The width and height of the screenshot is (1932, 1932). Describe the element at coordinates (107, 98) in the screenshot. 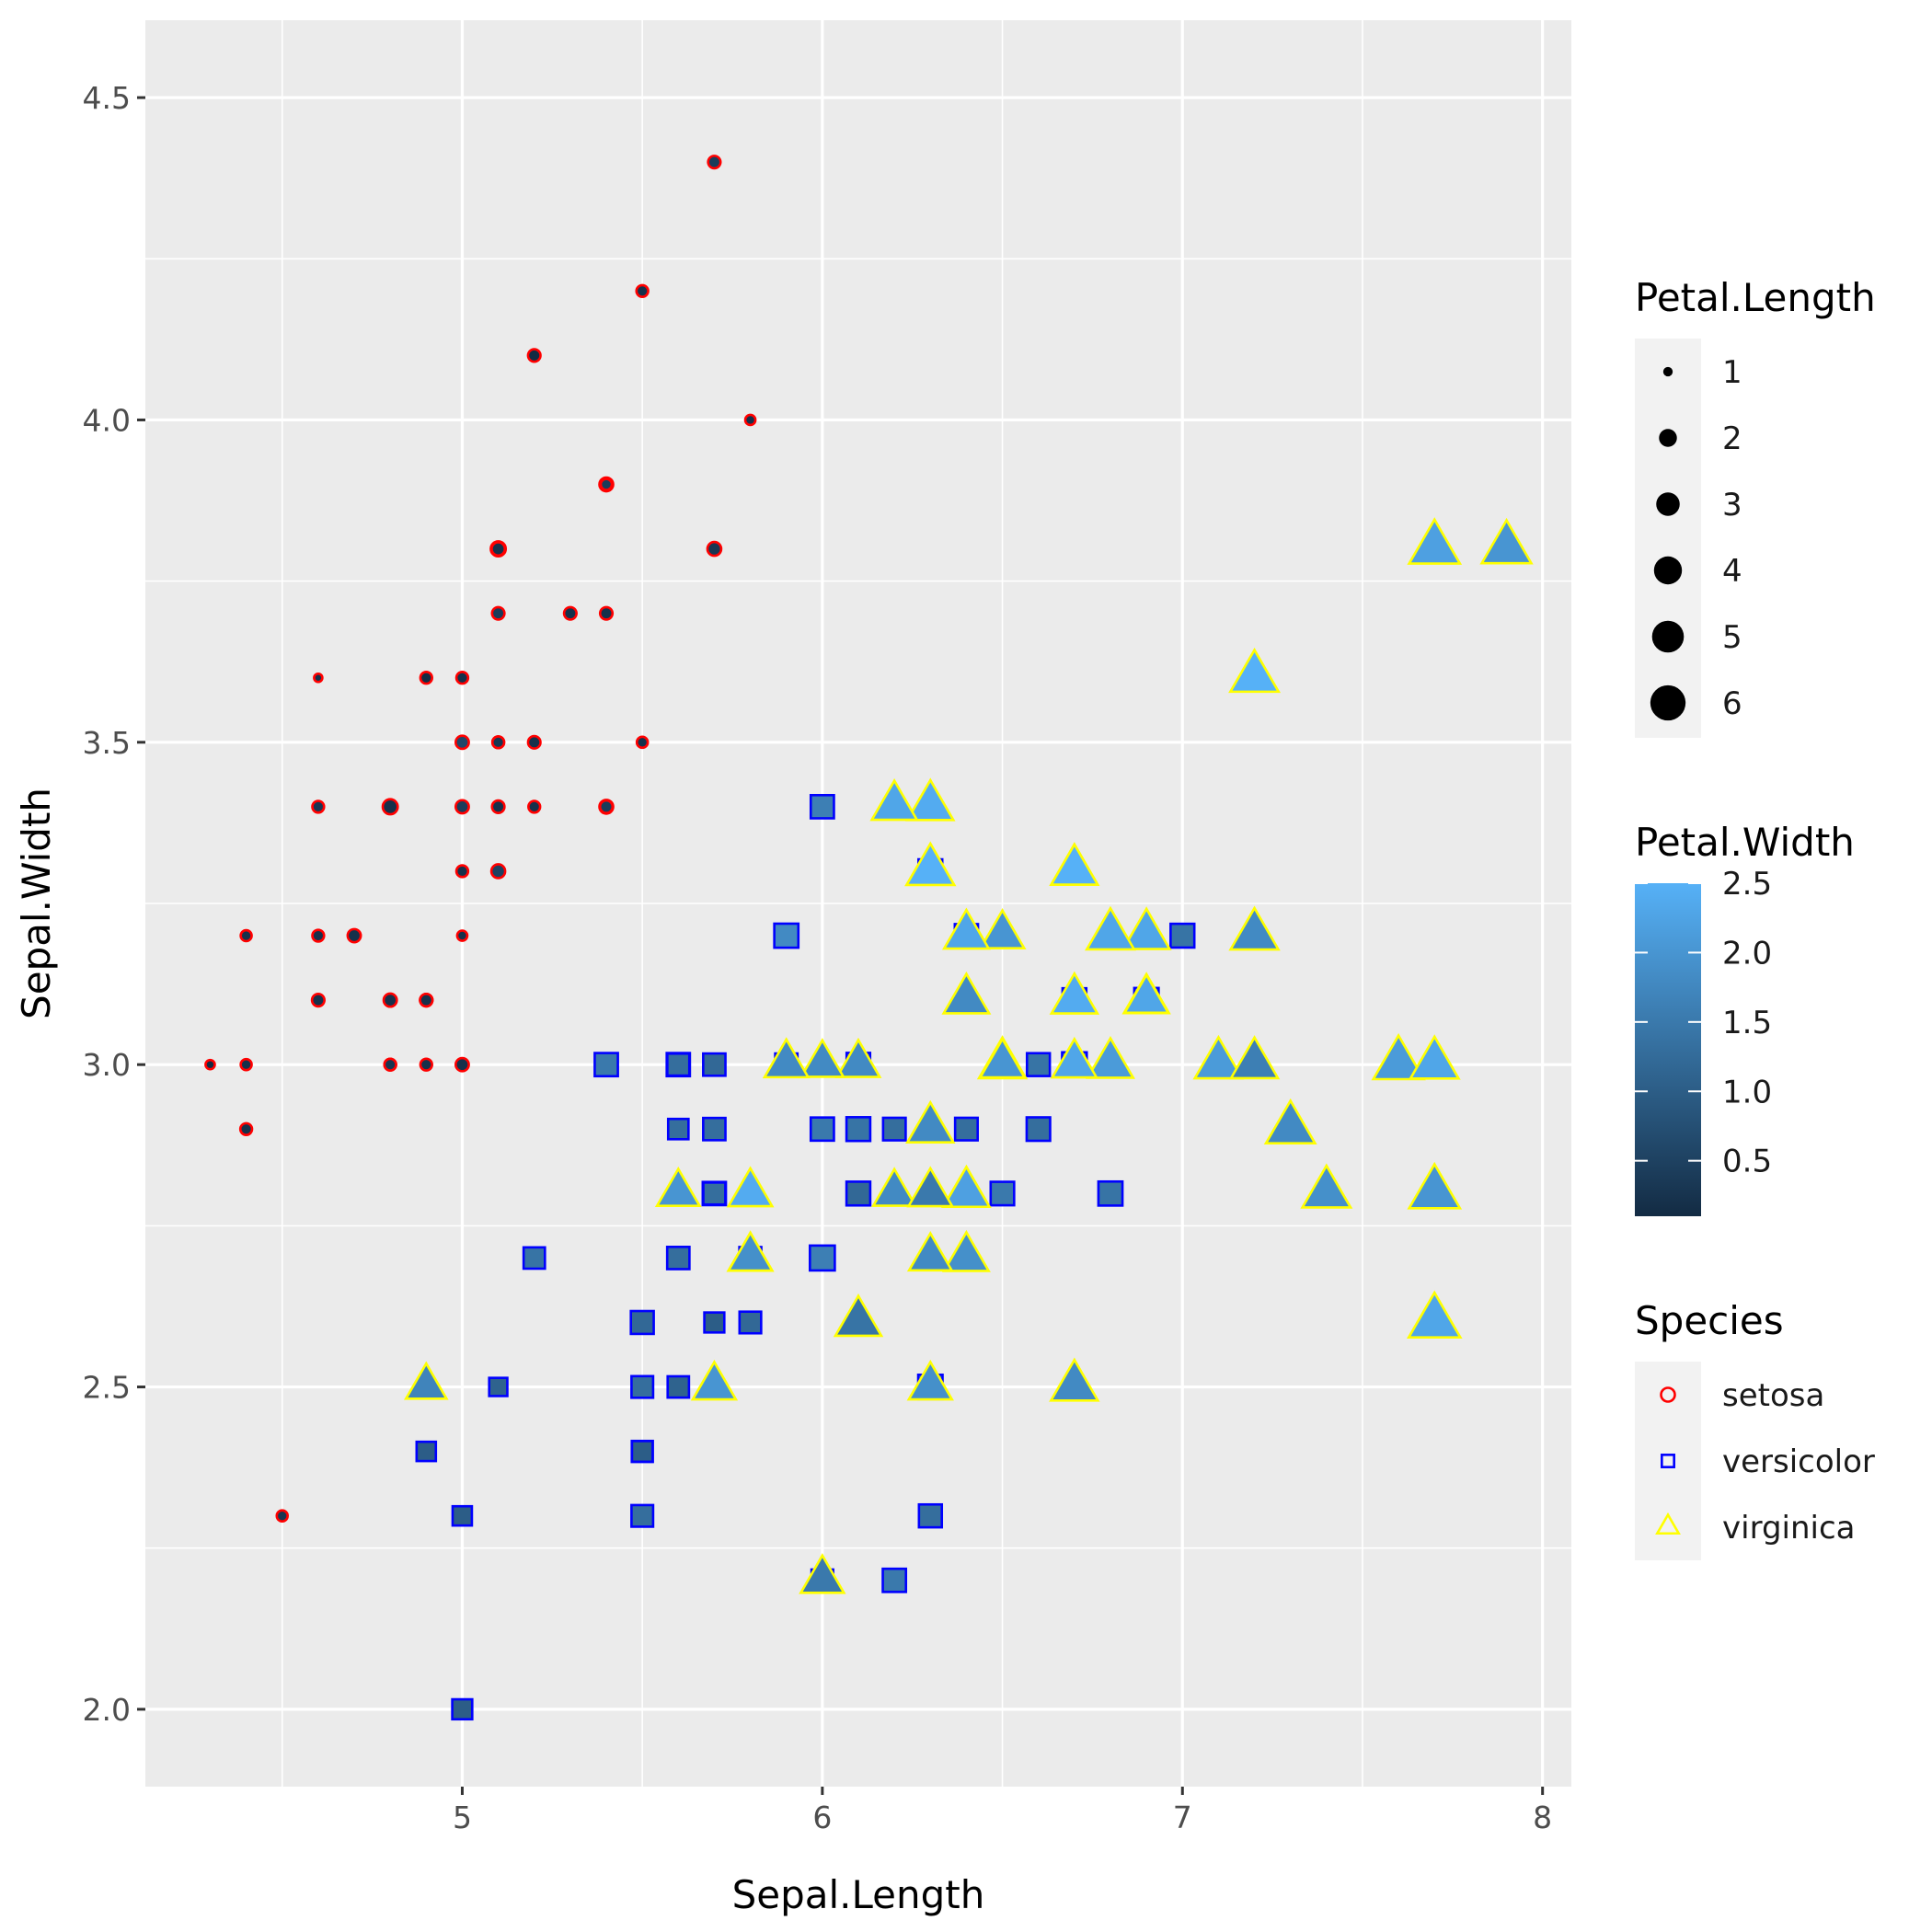

I see `y-tick-label: 4.5` at that location.